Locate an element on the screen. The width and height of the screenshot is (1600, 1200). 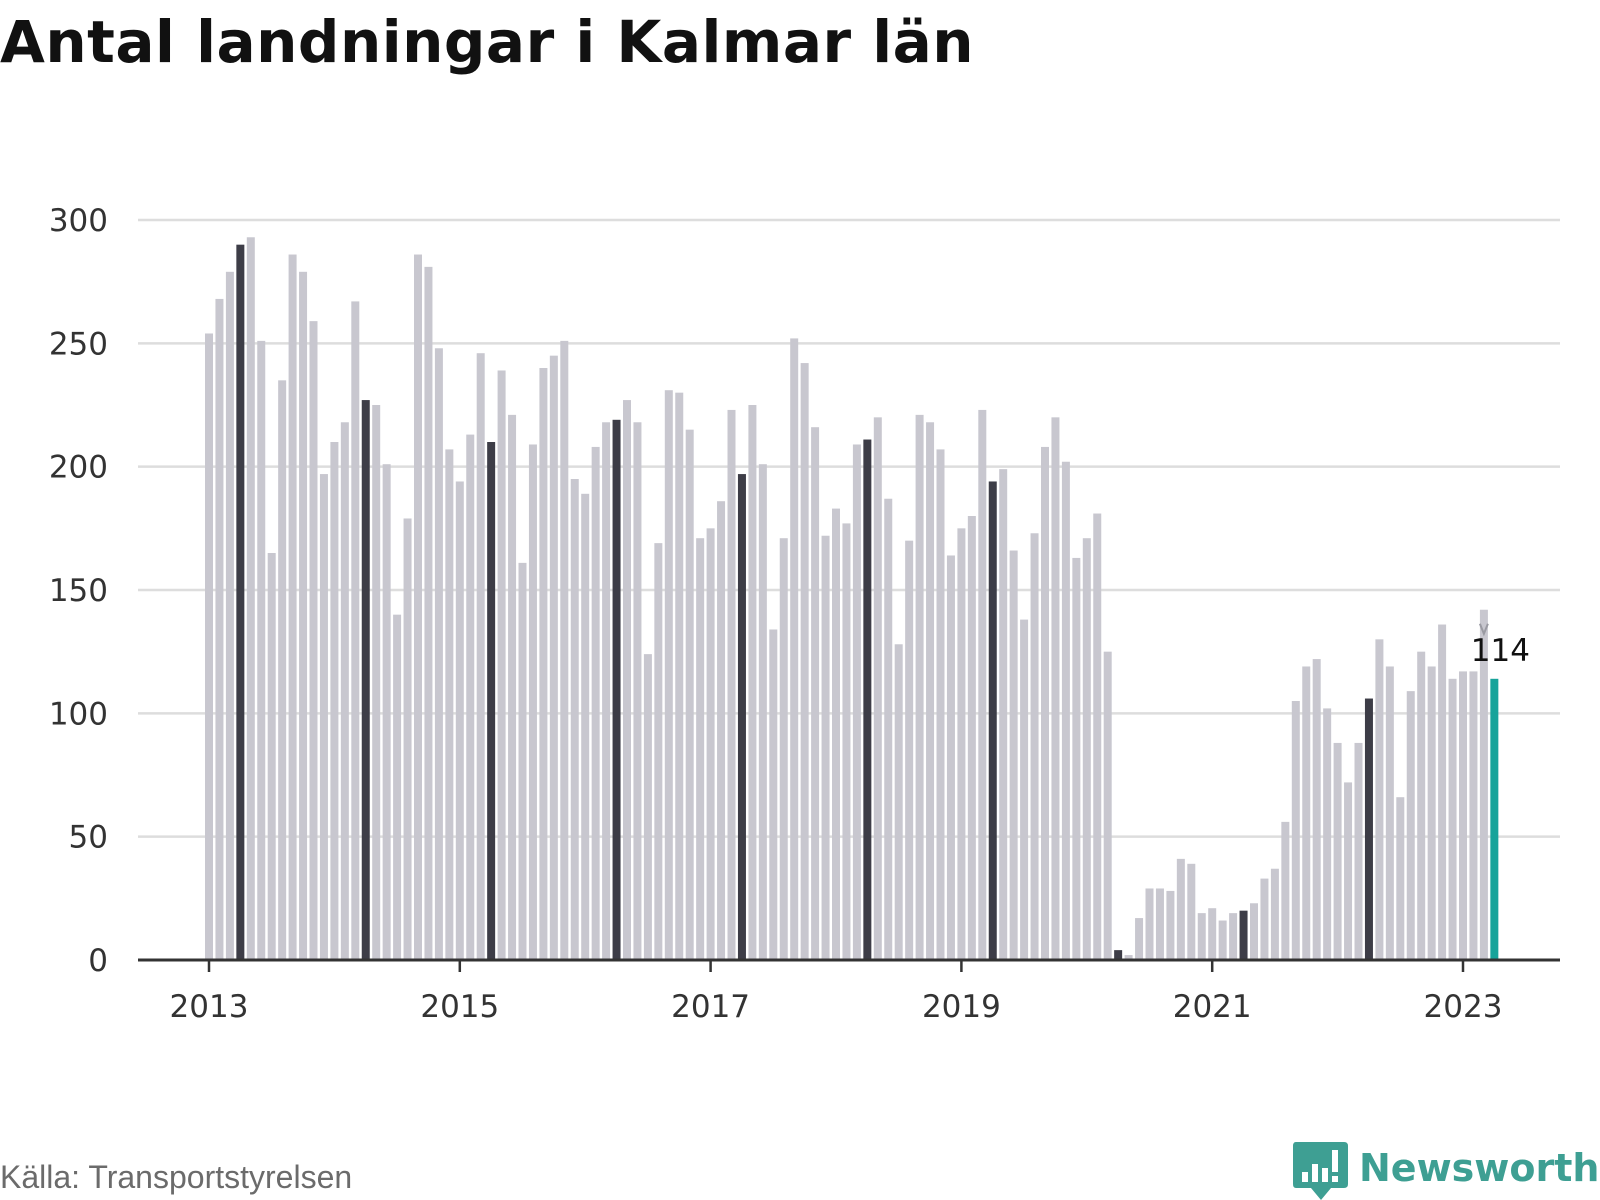
brand-logo: Newsworthy is located at coordinates (1446, 1171).